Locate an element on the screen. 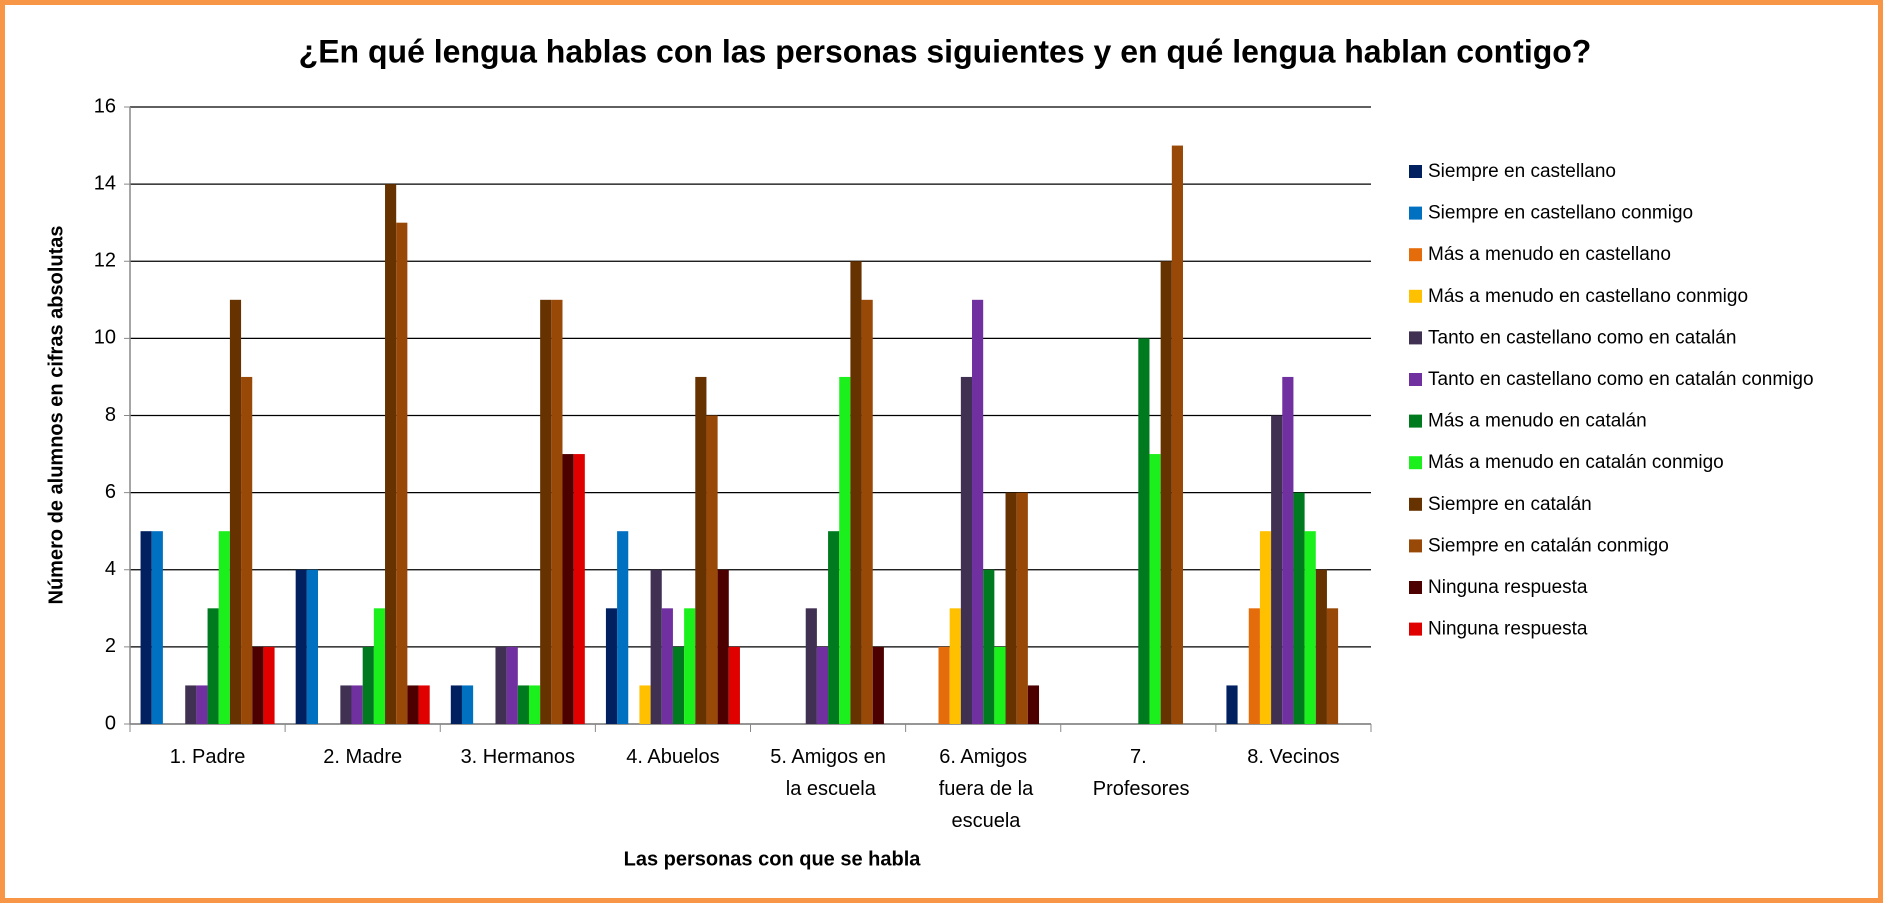  x-tick-label: 2. Madre is located at coordinates (362, 757).